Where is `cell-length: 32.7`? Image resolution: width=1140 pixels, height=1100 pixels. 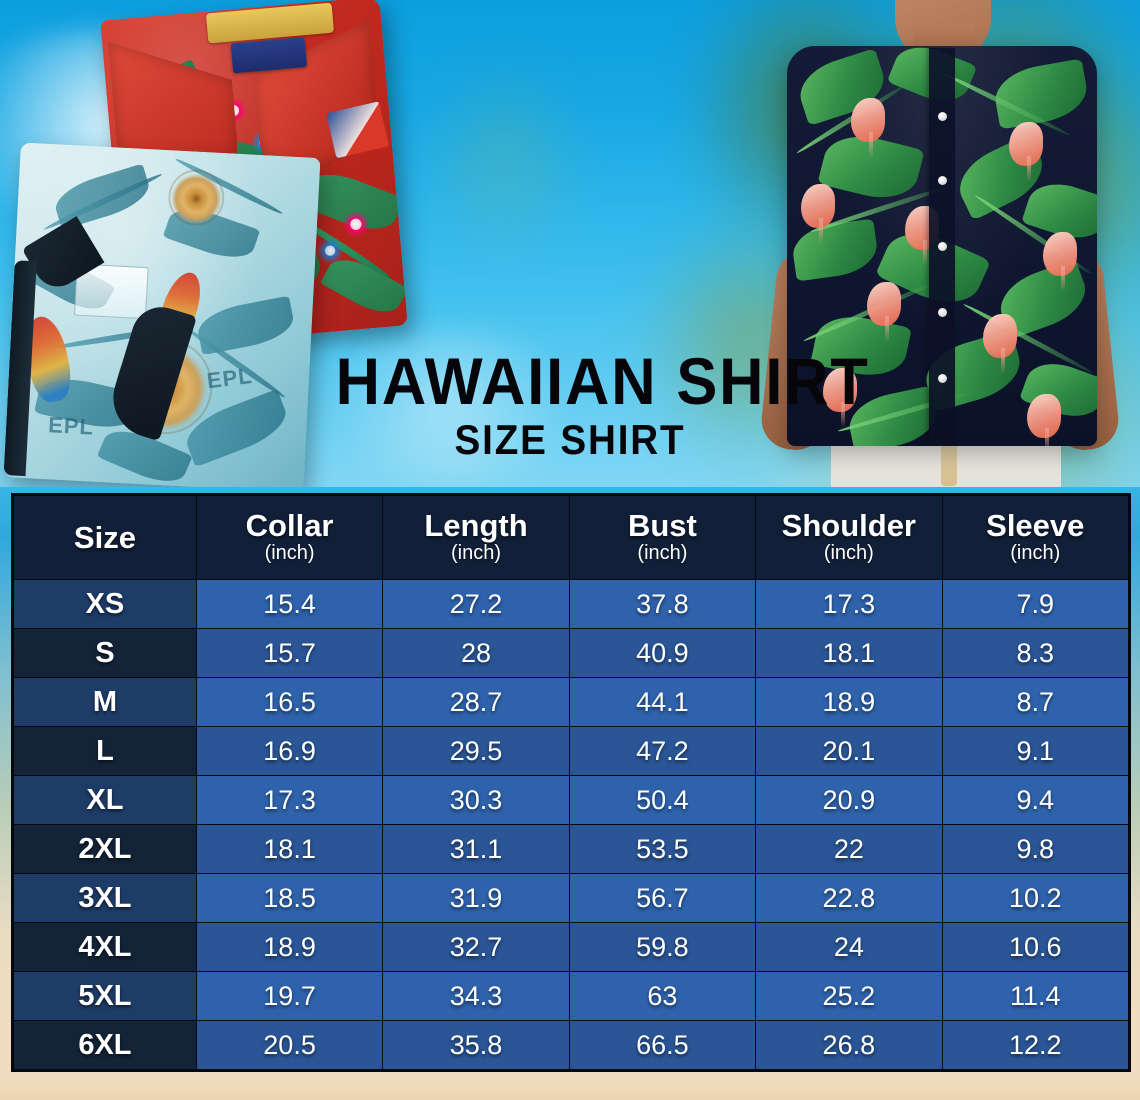
cell-length: 32.7 is located at coordinates (476, 947).